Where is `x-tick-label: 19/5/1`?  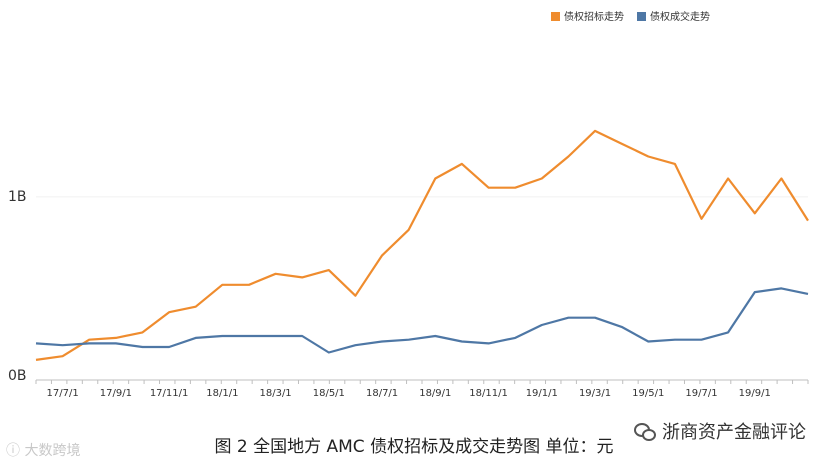
x-tick-label: 19/5/1 is located at coordinates (648, 393).